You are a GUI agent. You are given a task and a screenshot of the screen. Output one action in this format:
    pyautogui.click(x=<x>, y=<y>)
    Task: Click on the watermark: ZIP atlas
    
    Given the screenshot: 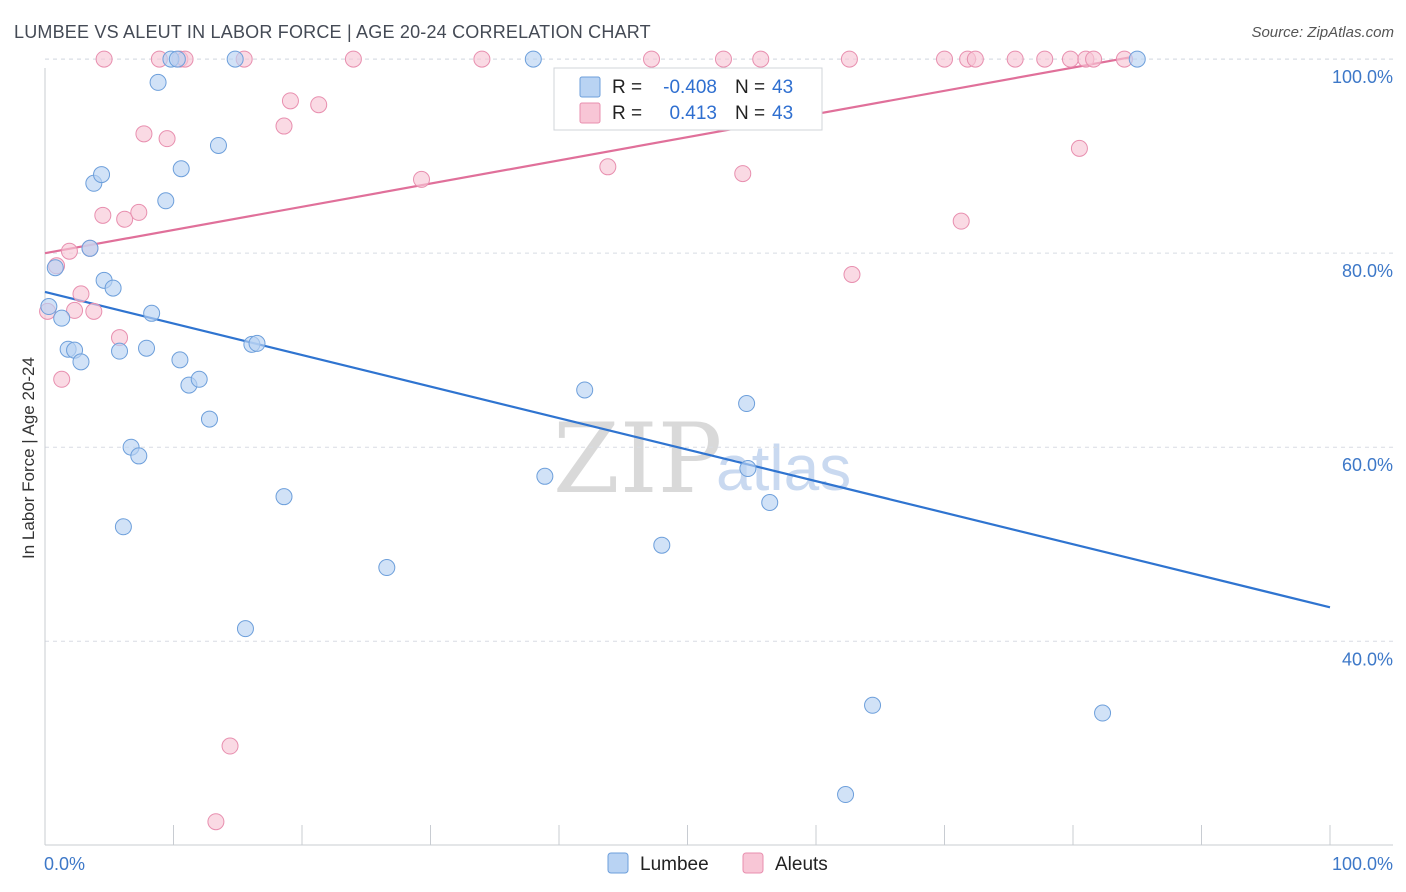 What is the action you would take?
    pyautogui.click(x=702, y=459)
    